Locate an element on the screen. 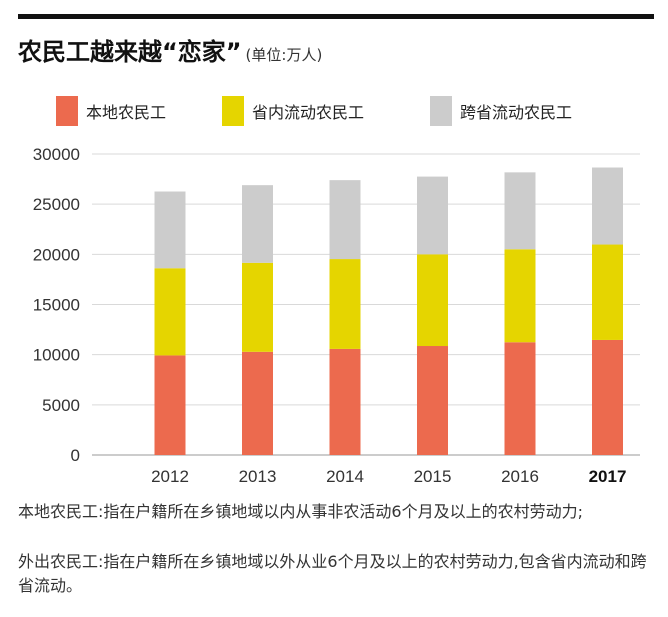  legend-item-in-province: 省内流动农民工 is located at coordinates (293, 111).